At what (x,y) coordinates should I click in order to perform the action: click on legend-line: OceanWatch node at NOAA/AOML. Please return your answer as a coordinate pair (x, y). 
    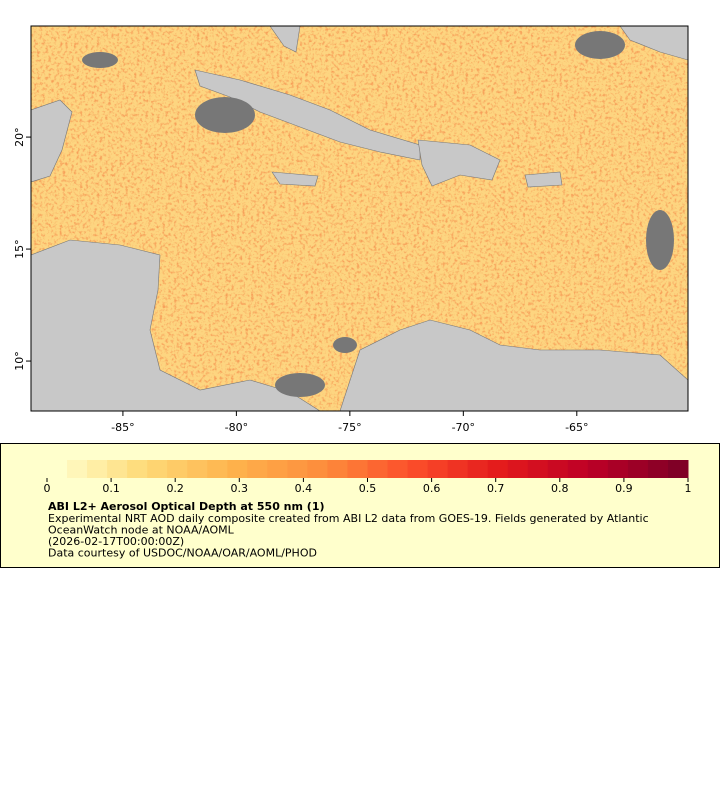
    Looking at the image, I should click on (141, 530).